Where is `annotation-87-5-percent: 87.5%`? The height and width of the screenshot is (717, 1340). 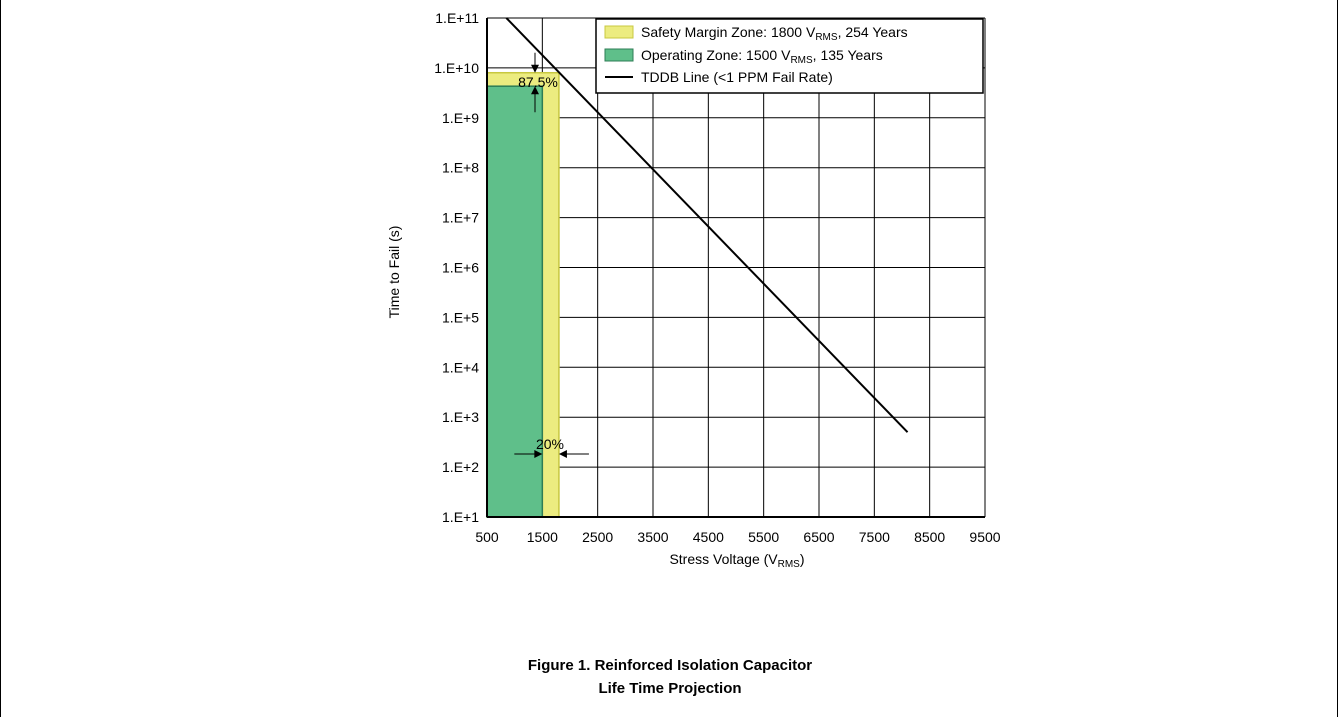 annotation-87-5-percent: 87.5% is located at coordinates (538, 82).